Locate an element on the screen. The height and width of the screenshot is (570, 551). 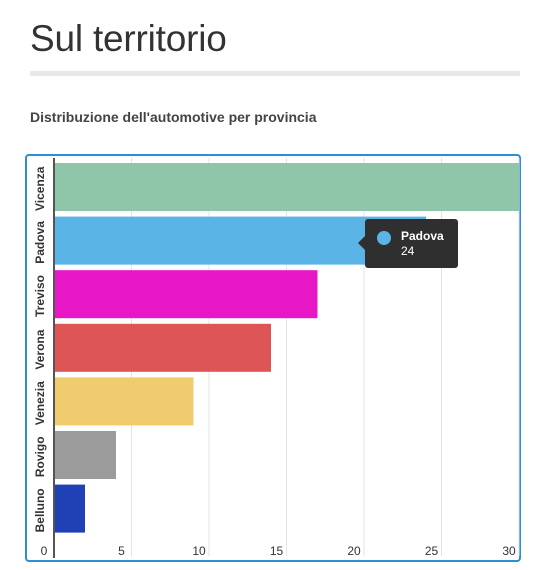
x-tick-label: 25 is located at coordinates (432, 551).